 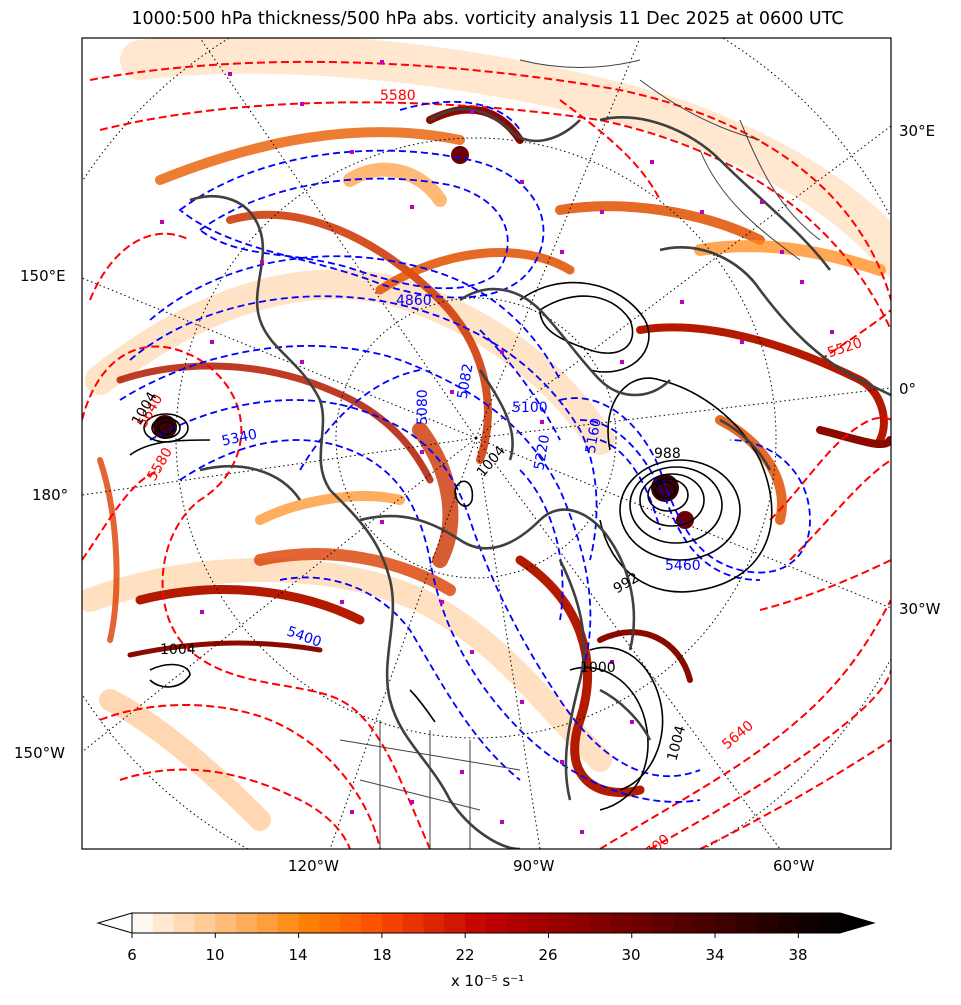 What do you see at coordinates (465, 935) in the screenshot?
I see `colorbar-tick-marks` at bounding box center [465, 935].